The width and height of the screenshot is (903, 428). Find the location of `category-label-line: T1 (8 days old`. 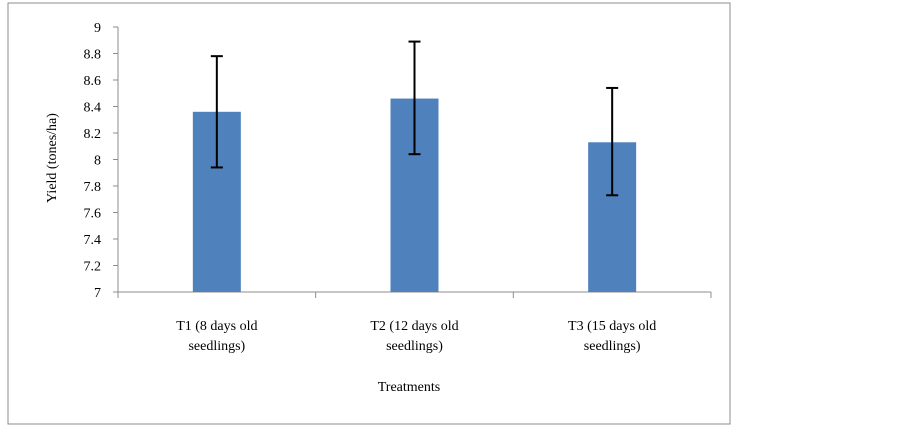

category-label-line: T1 (8 days old is located at coordinates (216, 326).